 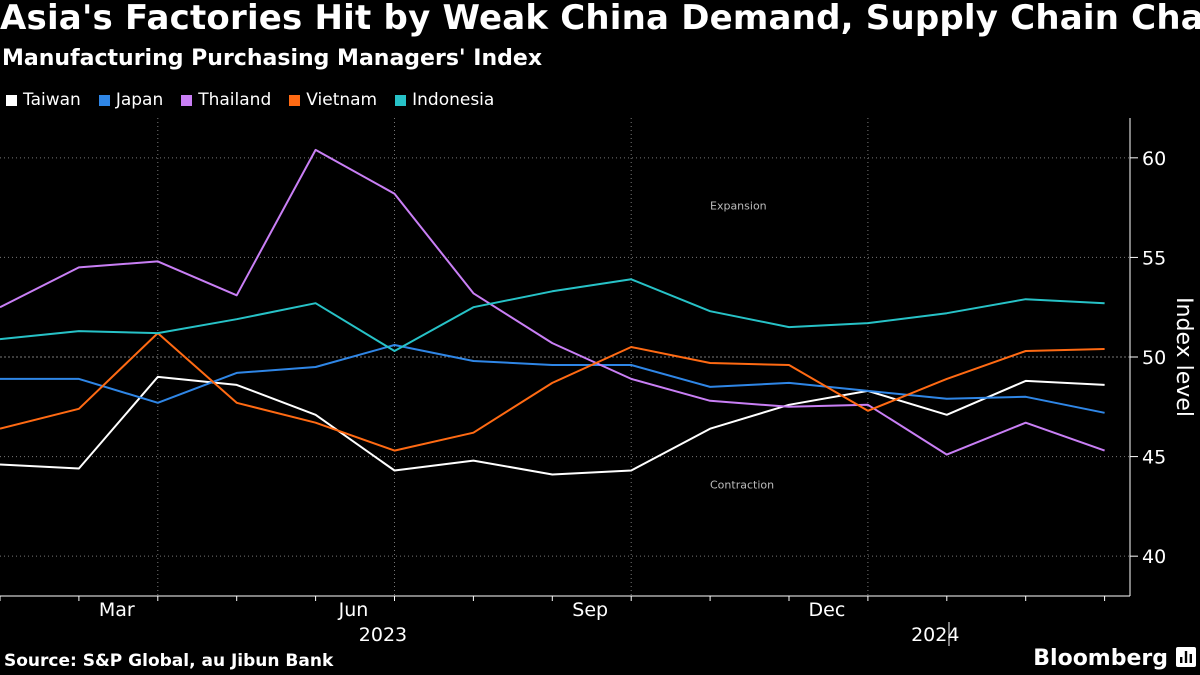 What do you see at coordinates (935, 635) in the screenshot?
I see `year-label-2024: 2024` at bounding box center [935, 635].